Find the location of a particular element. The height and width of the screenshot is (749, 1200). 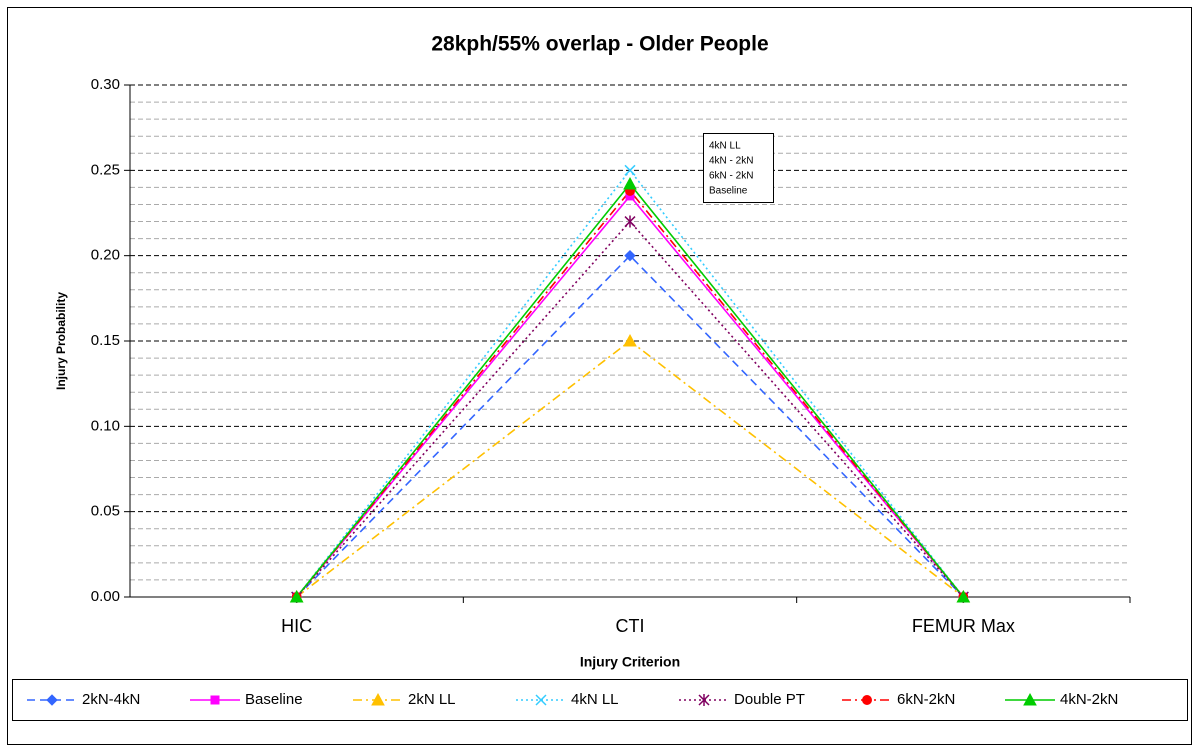

y-tick-label: 0.05 is located at coordinates (105, 511).